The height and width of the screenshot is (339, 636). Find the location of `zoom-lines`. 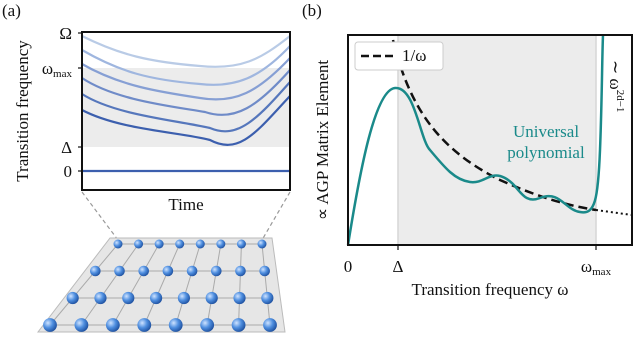

zoom-lines is located at coordinates (186, 216).